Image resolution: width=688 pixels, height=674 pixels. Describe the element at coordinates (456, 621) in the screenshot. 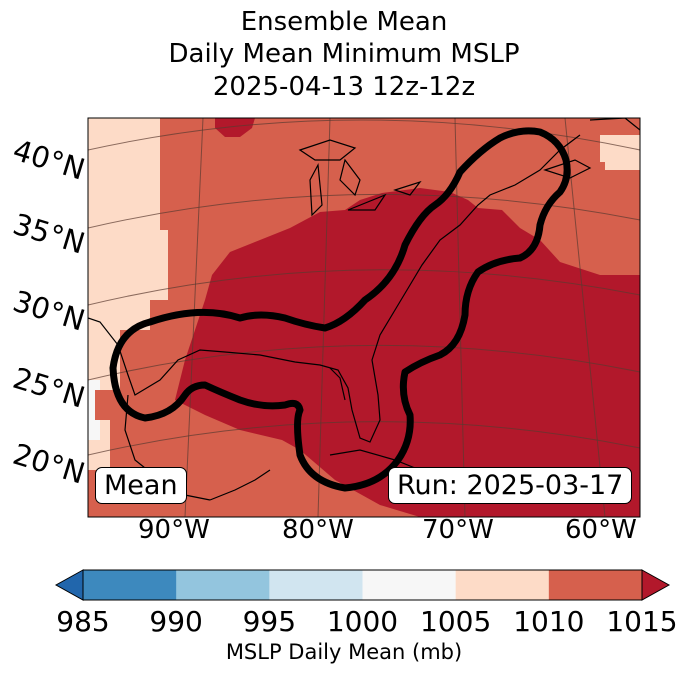

I see `colorbar-tick-1005: 1005` at that location.